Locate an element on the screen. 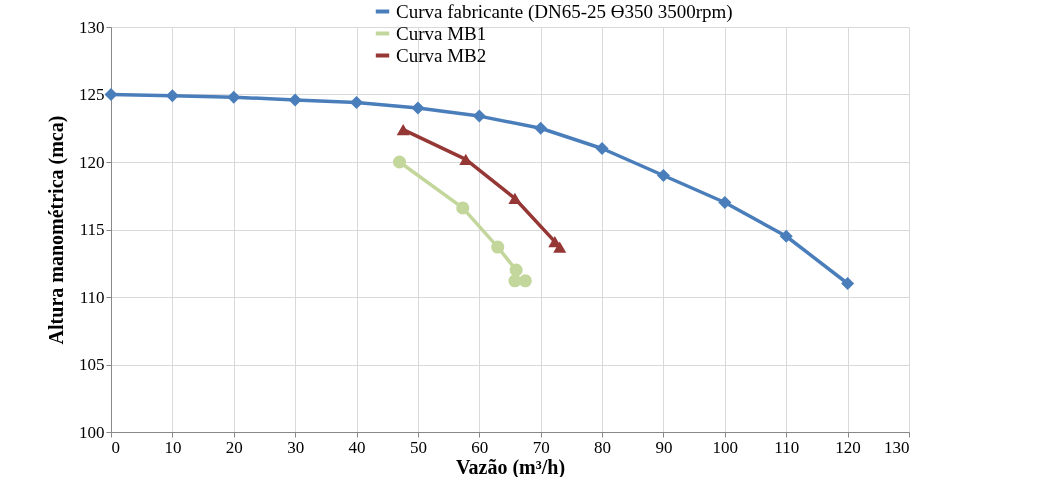 This screenshot has height=504, width=1037. y-tick-label: 105 is located at coordinates (92, 364).